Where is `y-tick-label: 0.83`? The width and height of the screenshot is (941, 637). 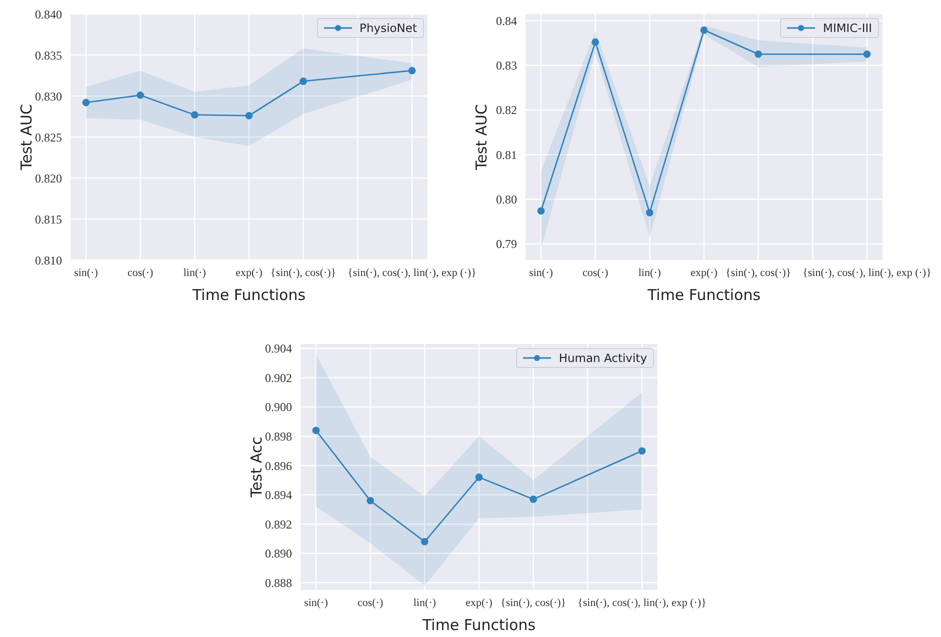 y-tick-label: 0.83 is located at coordinates (506, 65).